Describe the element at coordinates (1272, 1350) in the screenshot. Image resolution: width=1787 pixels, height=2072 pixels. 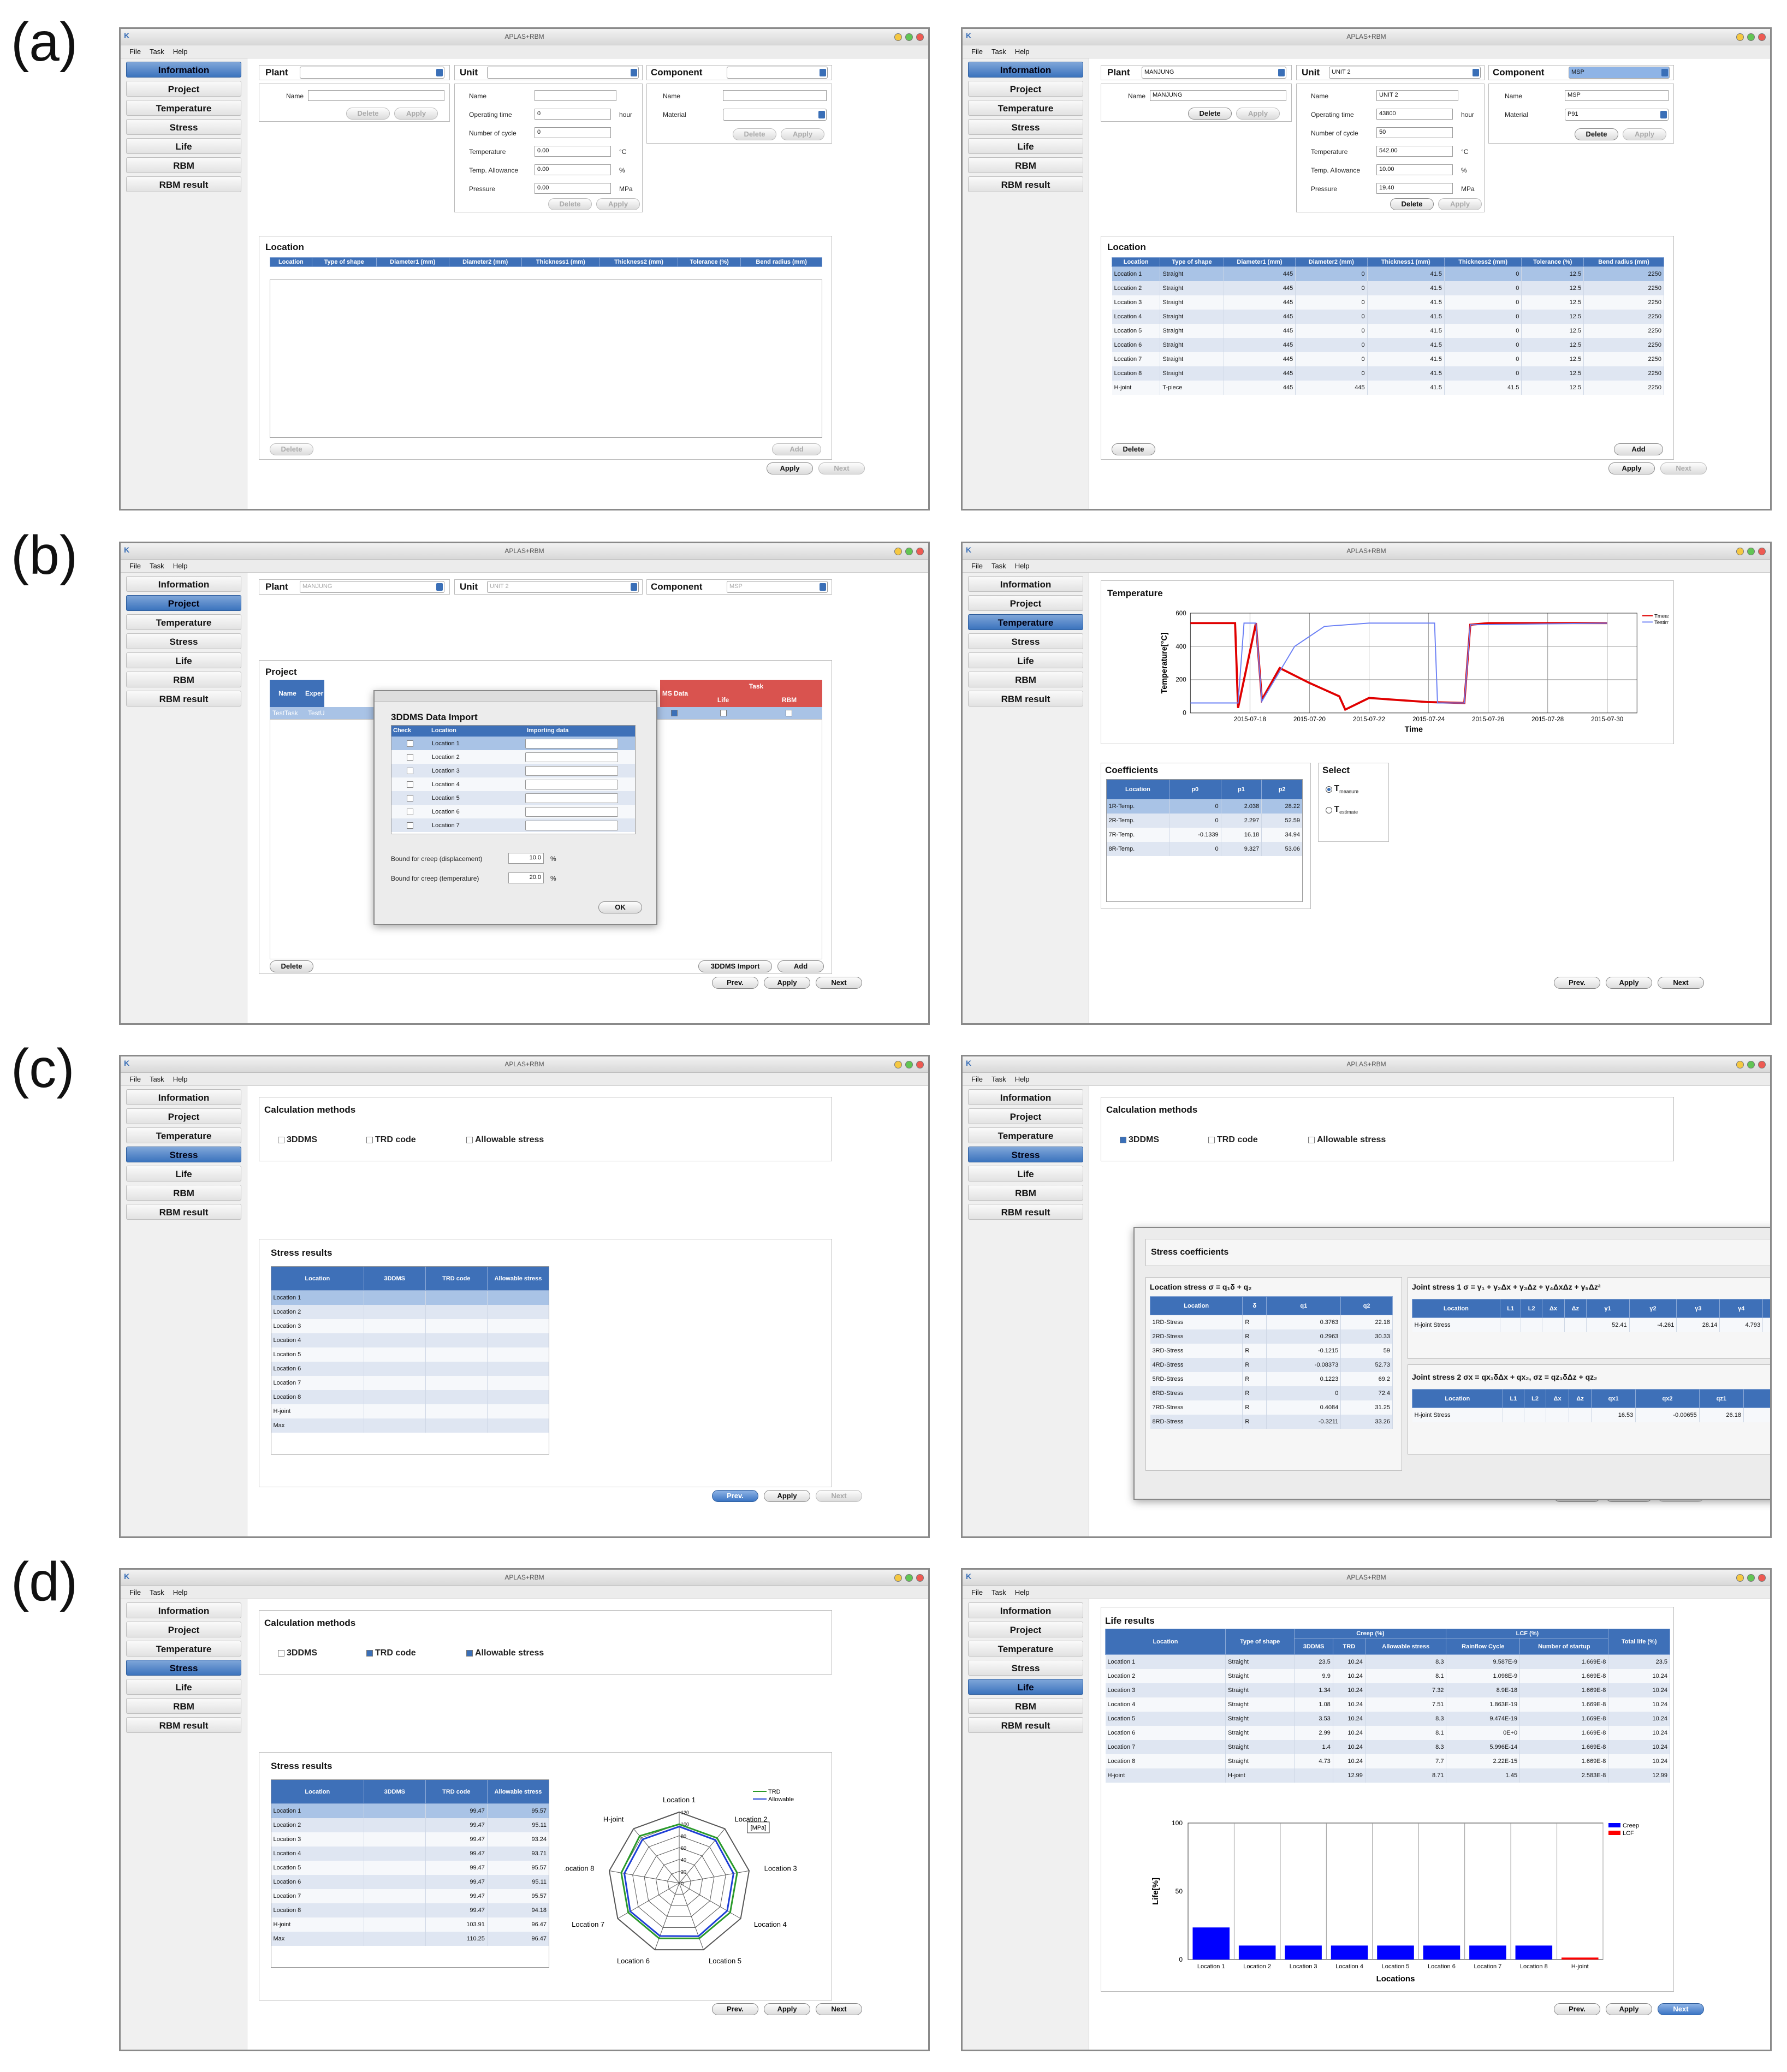
I see `table-row: 3RD-Stress R -0.1215 59` at that location.